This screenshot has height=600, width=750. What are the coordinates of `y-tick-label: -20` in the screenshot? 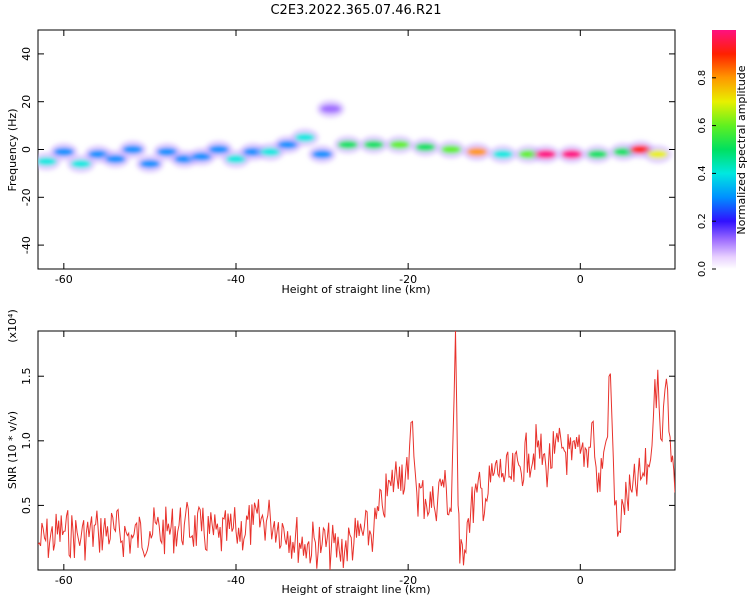 It's located at (26, 197).